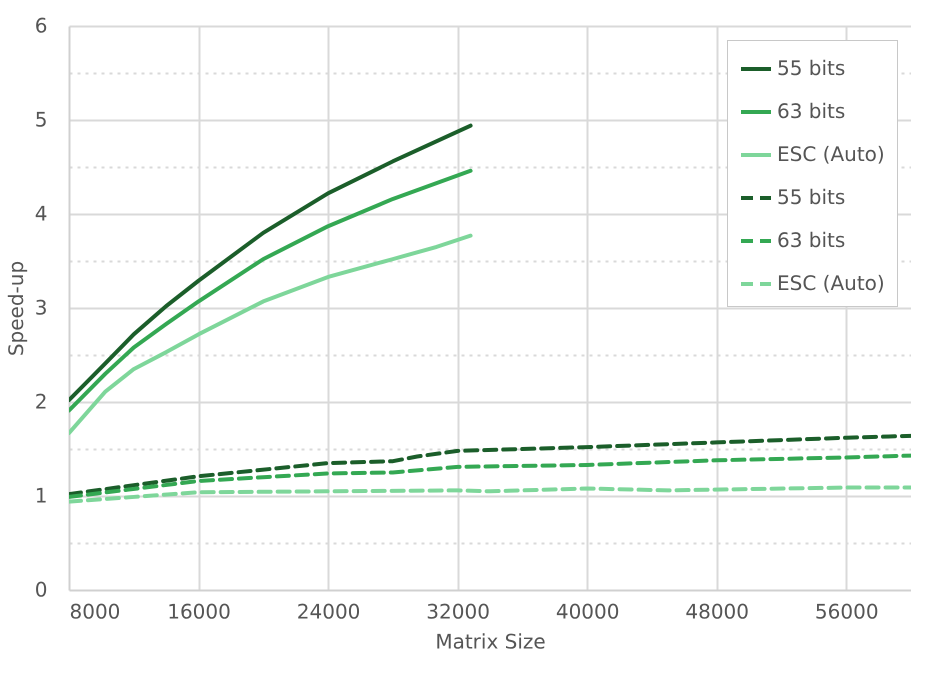  I want to click on x-axis-title: Matrix Size, so click(490, 642).